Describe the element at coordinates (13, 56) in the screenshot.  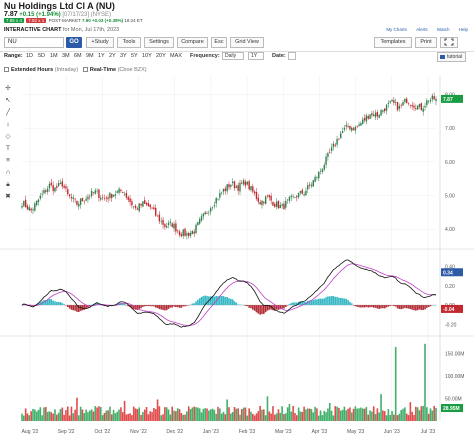
I see `range-label: Range:` at that location.